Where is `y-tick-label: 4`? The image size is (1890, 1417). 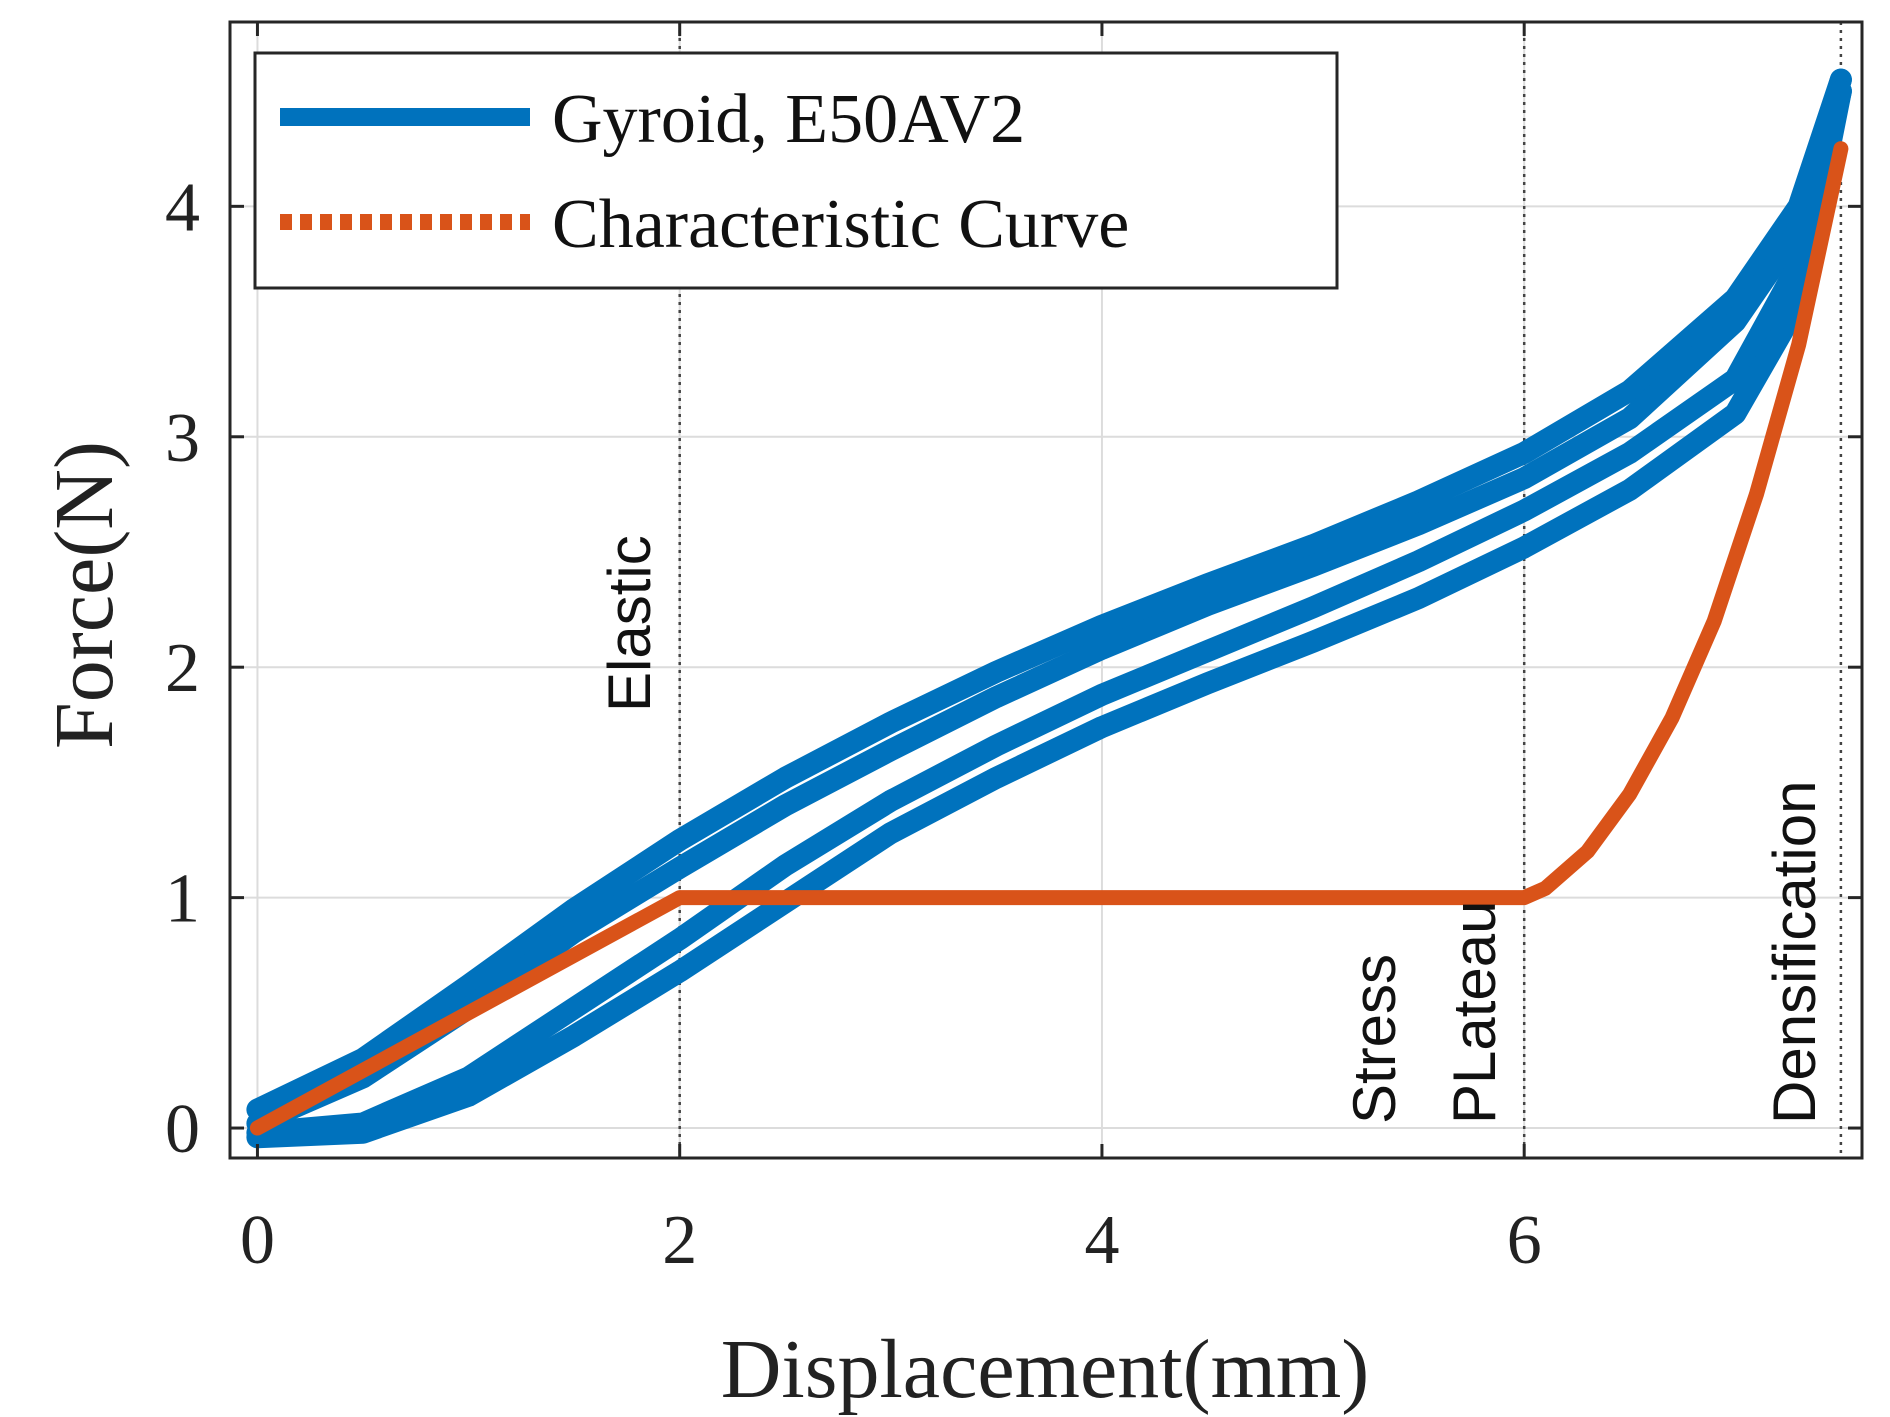 y-tick-label: 4 is located at coordinates (182, 207).